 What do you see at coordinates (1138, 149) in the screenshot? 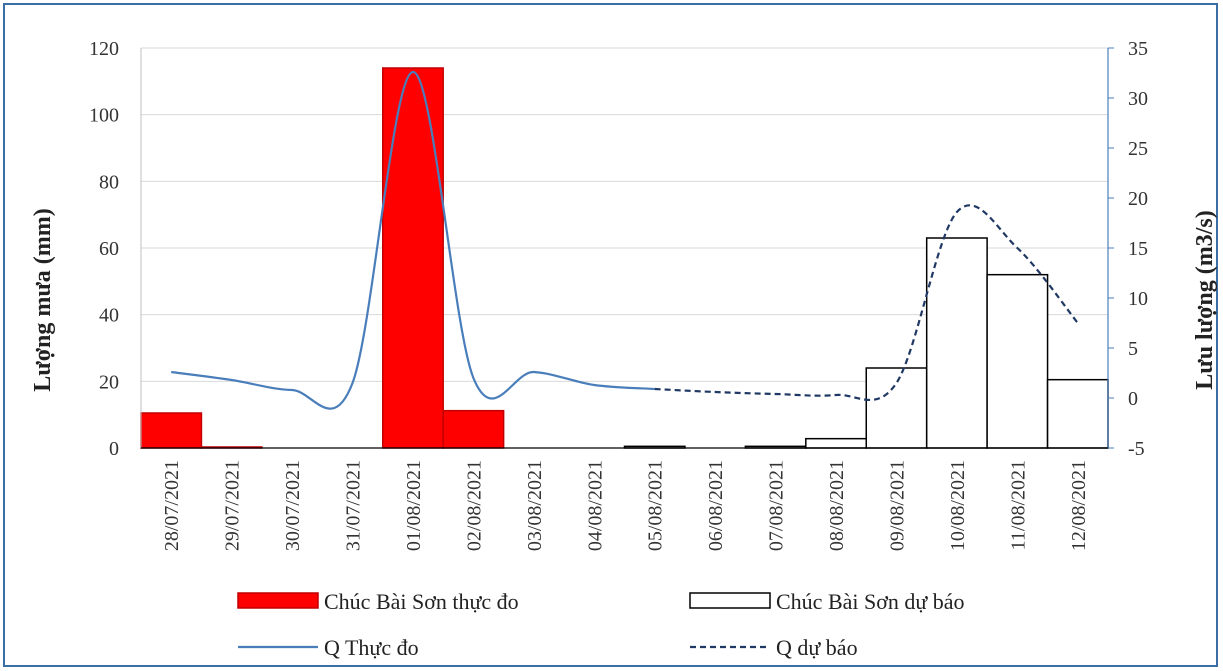
I see `y2-tick-label: 25` at bounding box center [1138, 149].